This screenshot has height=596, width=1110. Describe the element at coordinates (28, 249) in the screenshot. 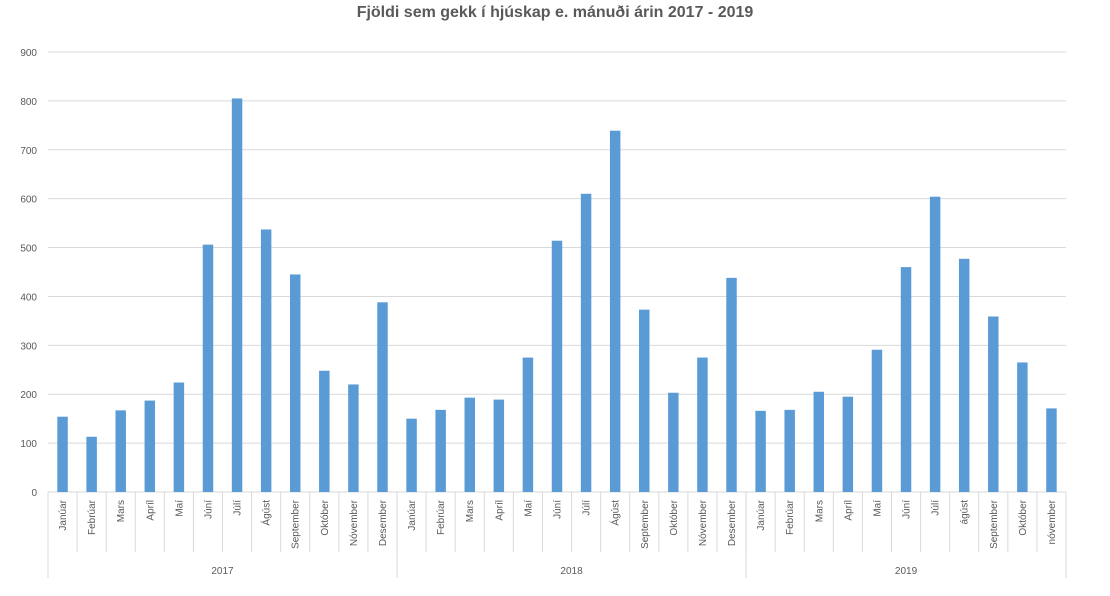

I see `y-tick-label: 500` at that location.